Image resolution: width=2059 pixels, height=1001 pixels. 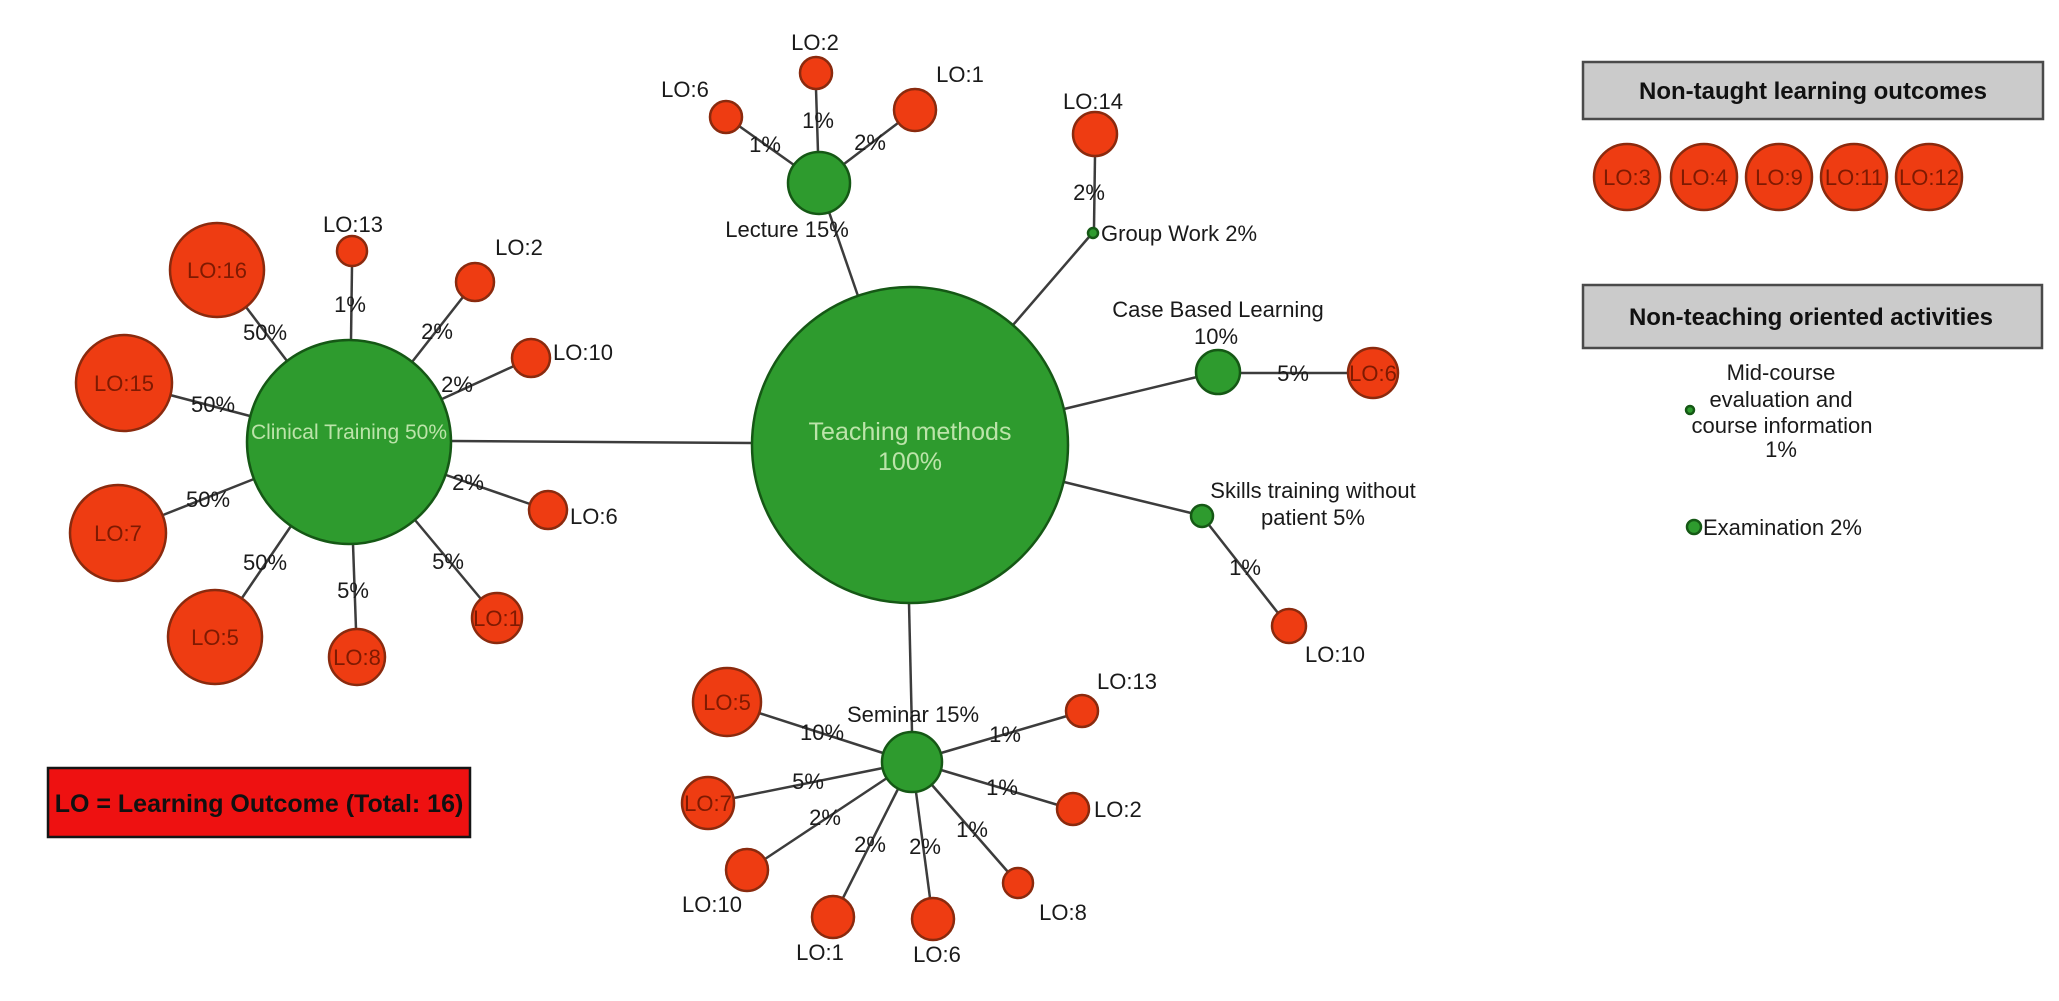 I want to click on lo16-pct: 50%, so click(x=265, y=332).